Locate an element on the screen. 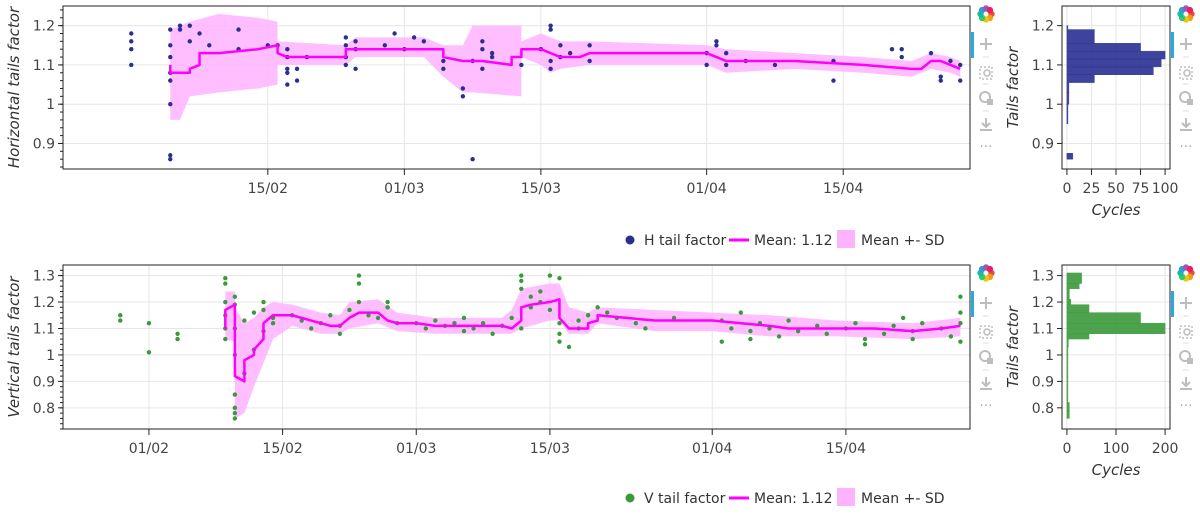 The height and width of the screenshot is (520, 1200). y-tick-label: 1 is located at coordinates (50, 356).